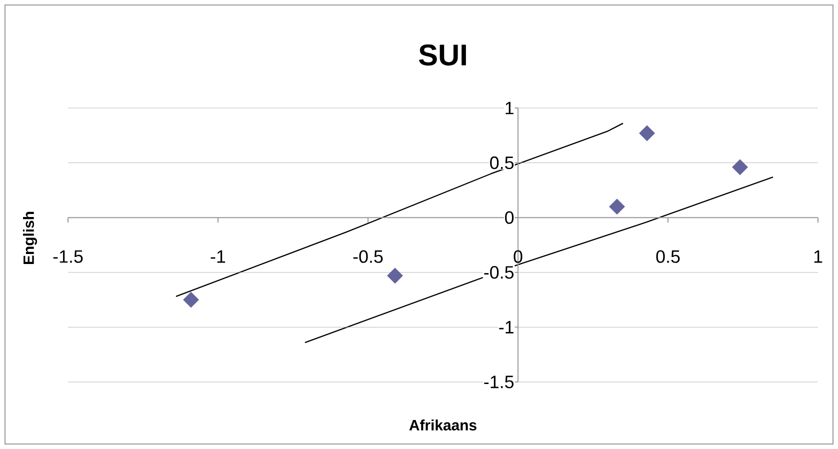 This screenshot has height=449, width=838. Describe the element at coordinates (499, 382) in the screenshot. I see `y-tick-label: -1.5` at that location.